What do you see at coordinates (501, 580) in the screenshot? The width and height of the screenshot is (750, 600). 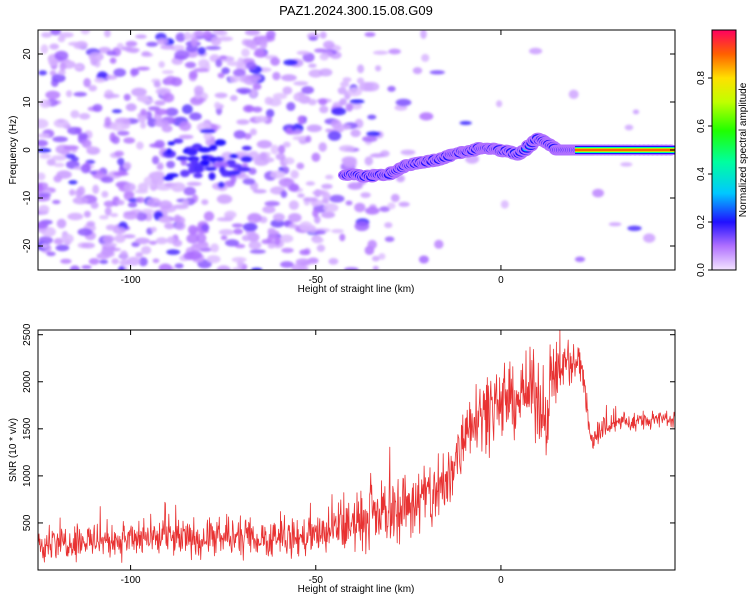 I see `x-tick-label: 0` at bounding box center [501, 580].